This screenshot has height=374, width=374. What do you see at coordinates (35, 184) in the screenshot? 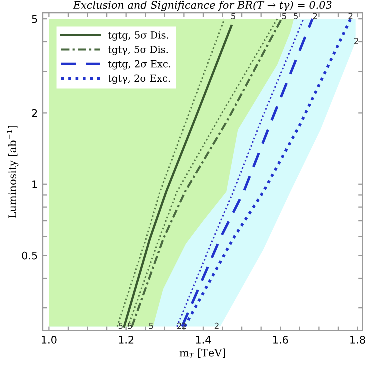
I see `y-tick-label: 1` at bounding box center [35, 184].